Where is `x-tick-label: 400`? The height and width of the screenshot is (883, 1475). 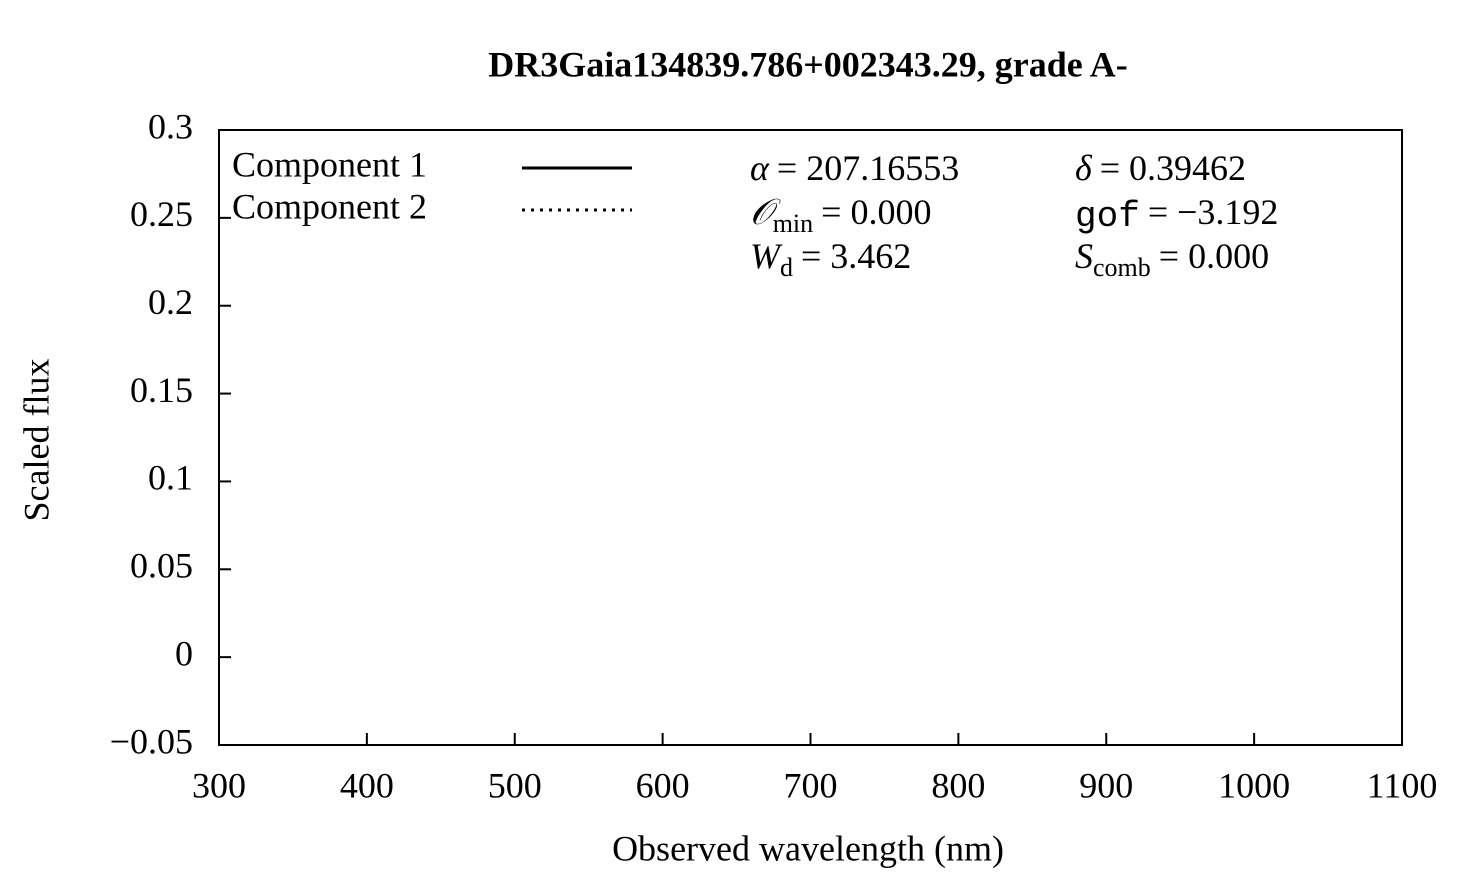 x-tick-label: 400 is located at coordinates (367, 785).